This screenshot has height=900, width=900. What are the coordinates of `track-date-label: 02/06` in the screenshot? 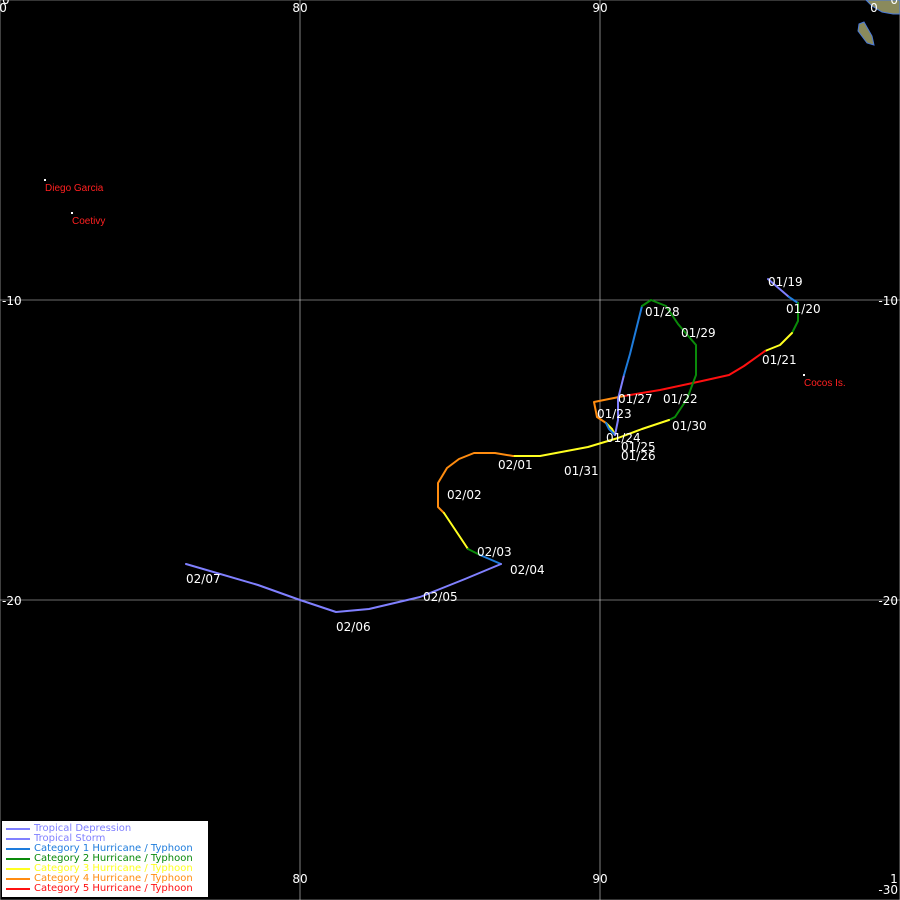 It's located at (353, 627).